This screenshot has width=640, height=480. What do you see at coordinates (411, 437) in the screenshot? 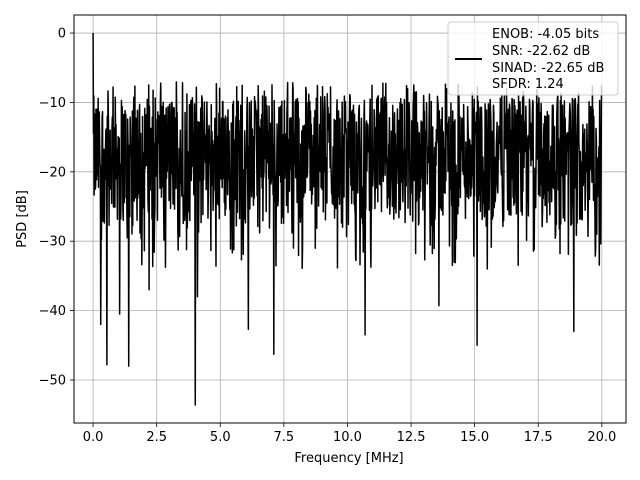
I see `x-tick-label: 12.5` at bounding box center [411, 437].